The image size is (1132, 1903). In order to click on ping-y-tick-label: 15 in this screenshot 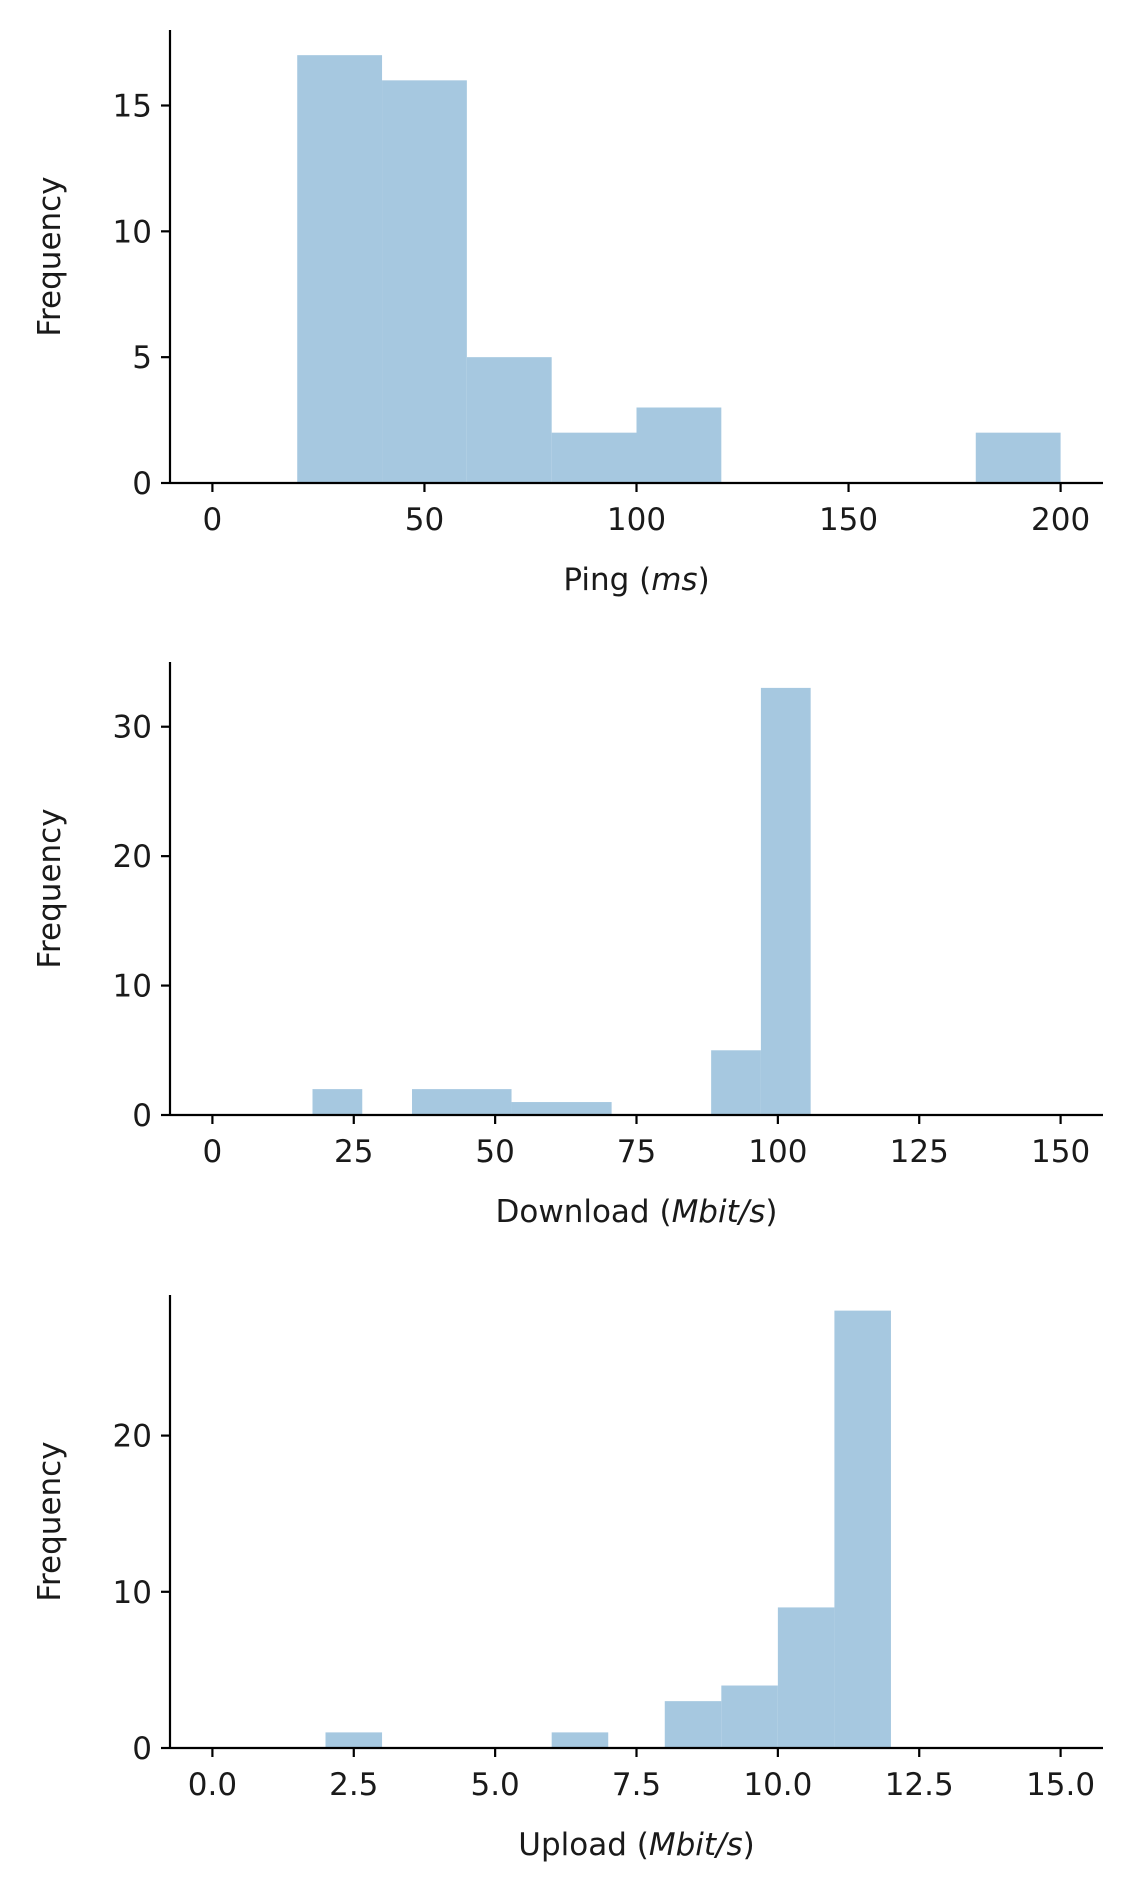, I will do `click(132, 107)`.